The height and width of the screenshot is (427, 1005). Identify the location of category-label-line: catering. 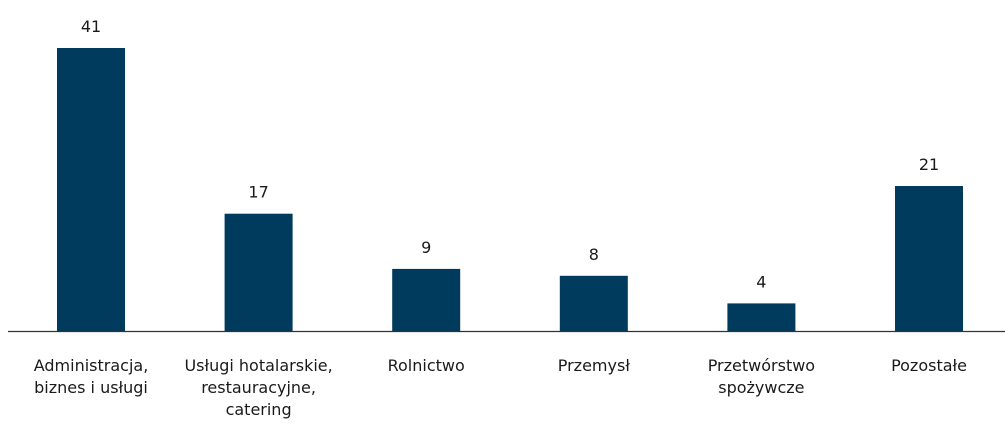
(259, 409).